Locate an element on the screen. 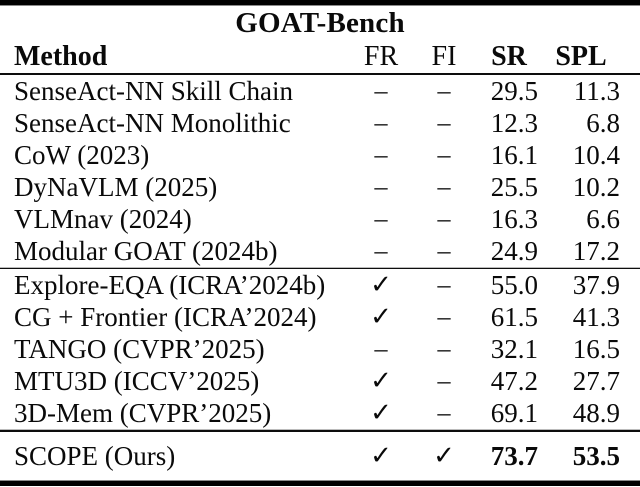 This screenshot has height=487, width=640. spl-cell: 37.9 is located at coordinates (596, 284).